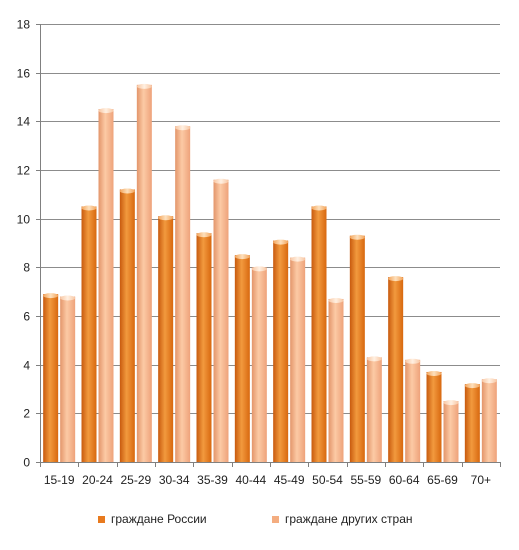 The width and height of the screenshot is (519, 550). What do you see at coordinates (24, 244) in the screenshot?
I see `y-tick-labels: 0 2 4 6 8 10 12 14 16 18` at bounding box center [24, 244].